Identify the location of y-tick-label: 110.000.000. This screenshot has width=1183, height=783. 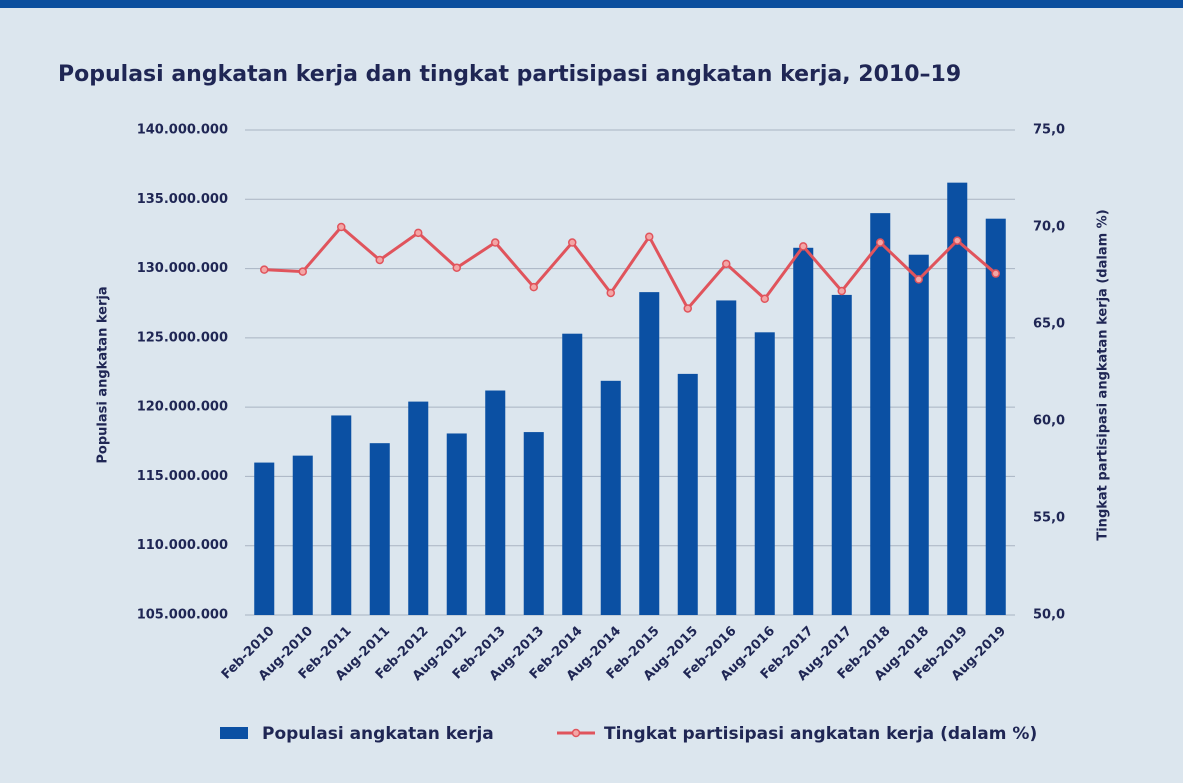
(182, 545).